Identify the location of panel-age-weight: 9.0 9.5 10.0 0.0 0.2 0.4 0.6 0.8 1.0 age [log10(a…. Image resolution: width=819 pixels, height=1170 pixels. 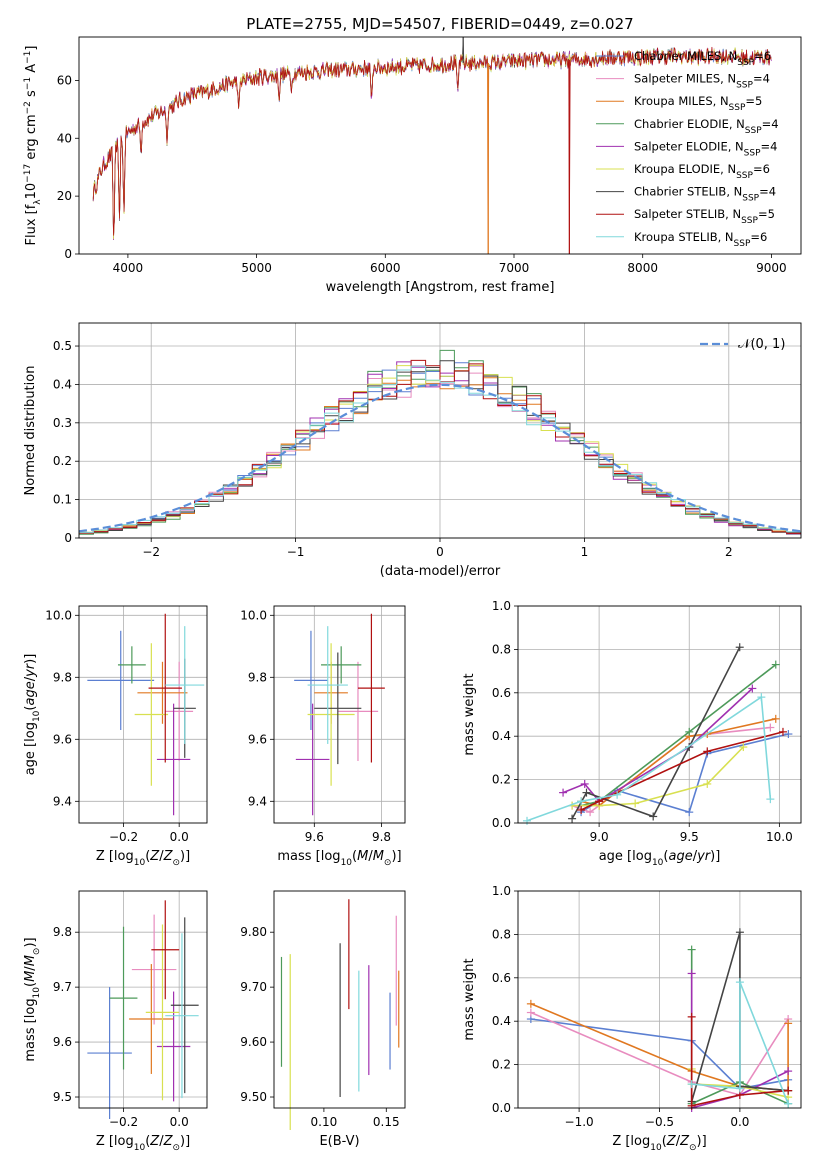
(632, 733).